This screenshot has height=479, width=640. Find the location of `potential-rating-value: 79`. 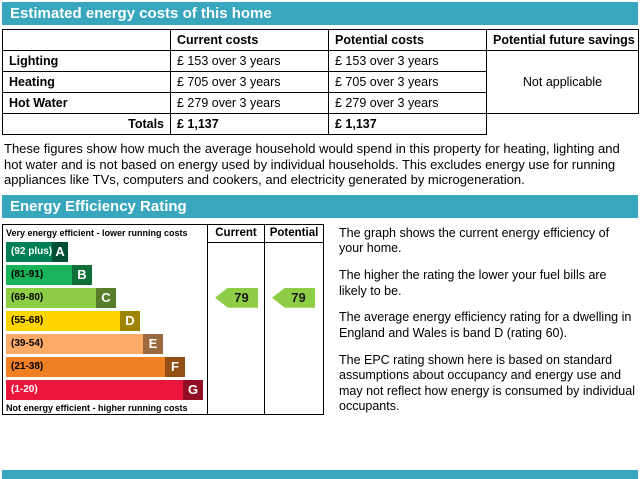

potential-rating-value: 79 is located at coordinates (298, 298).